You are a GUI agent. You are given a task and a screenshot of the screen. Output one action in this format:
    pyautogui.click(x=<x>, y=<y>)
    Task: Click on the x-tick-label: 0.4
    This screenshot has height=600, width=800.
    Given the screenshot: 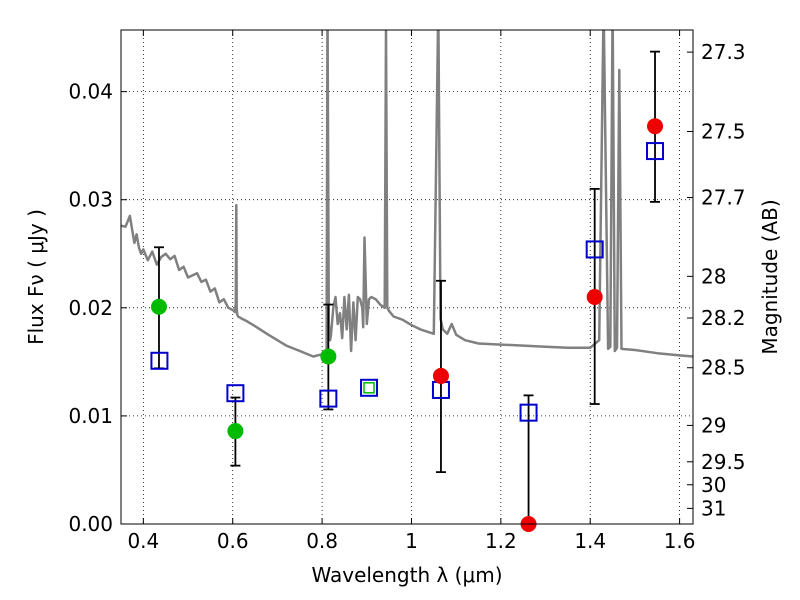 What is the action you would take?
    pyautogui.click(x=143, y=541)
    